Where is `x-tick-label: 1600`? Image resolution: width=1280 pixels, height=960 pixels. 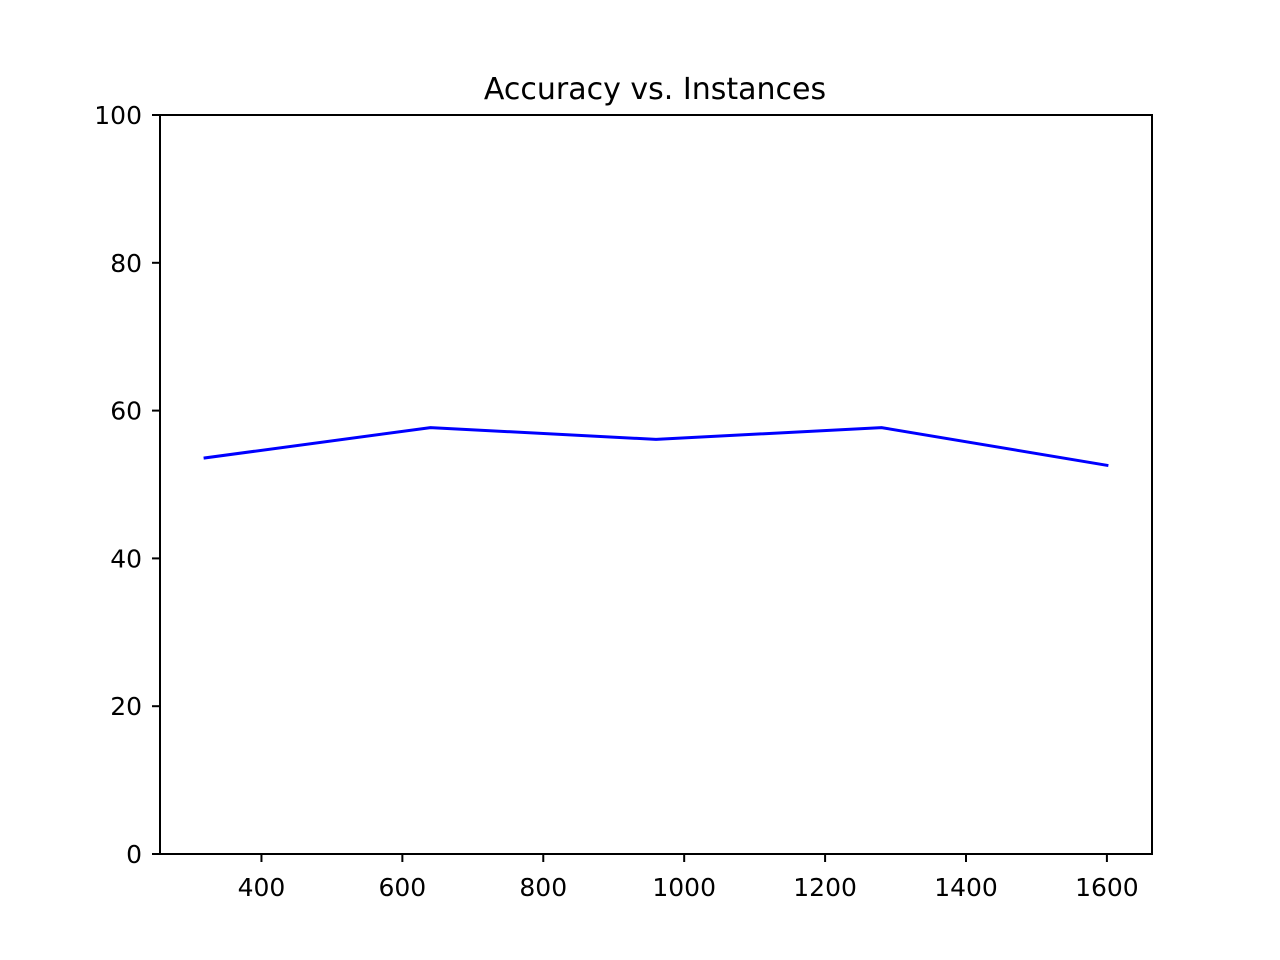
x-tick-label: 1600 is located at coordinates (1107, 887).